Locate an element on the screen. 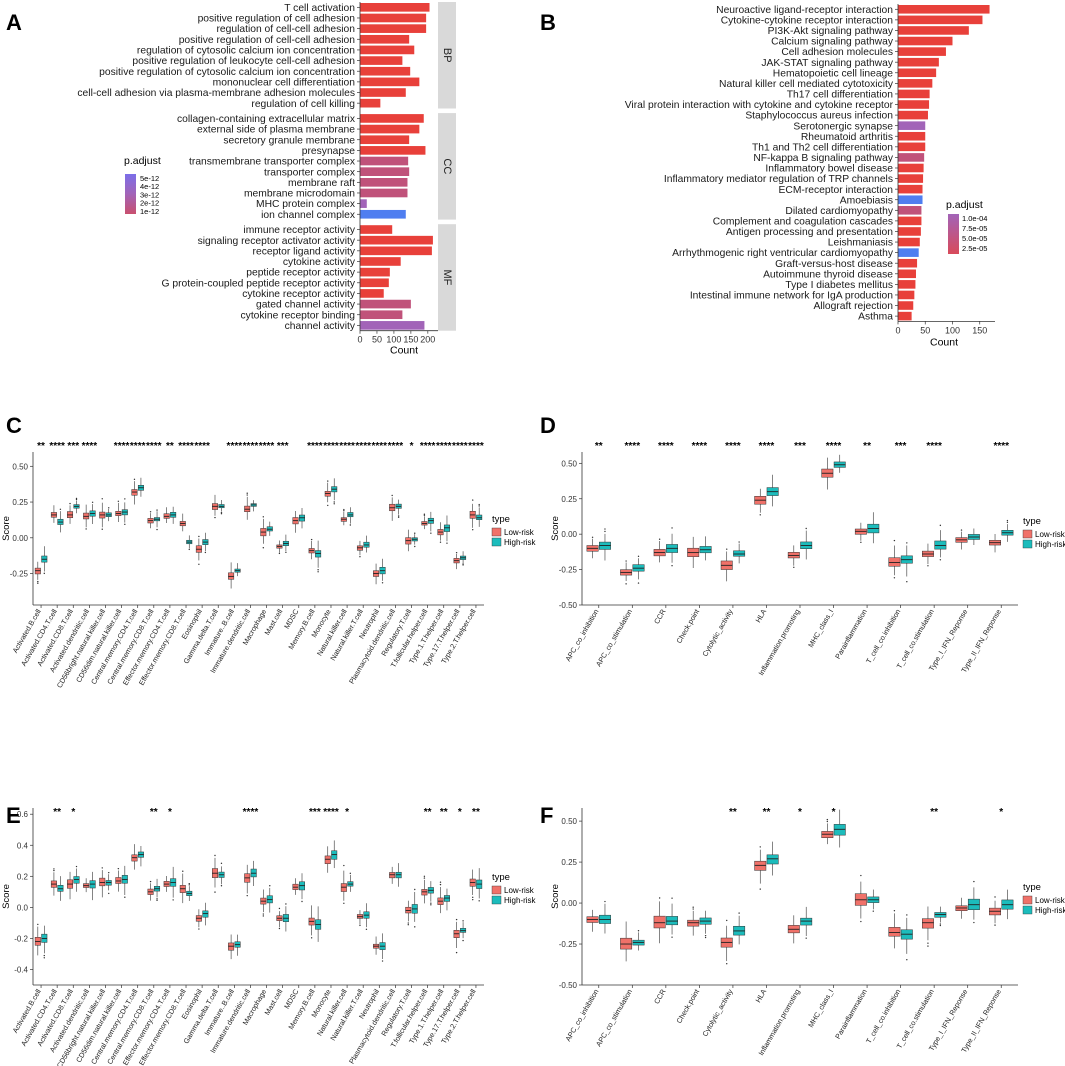 Image resolution: width=1065 pixels, height=1066 pixels. go-term-label: signaling receptor activator activity is located at coordinates (277, 241).